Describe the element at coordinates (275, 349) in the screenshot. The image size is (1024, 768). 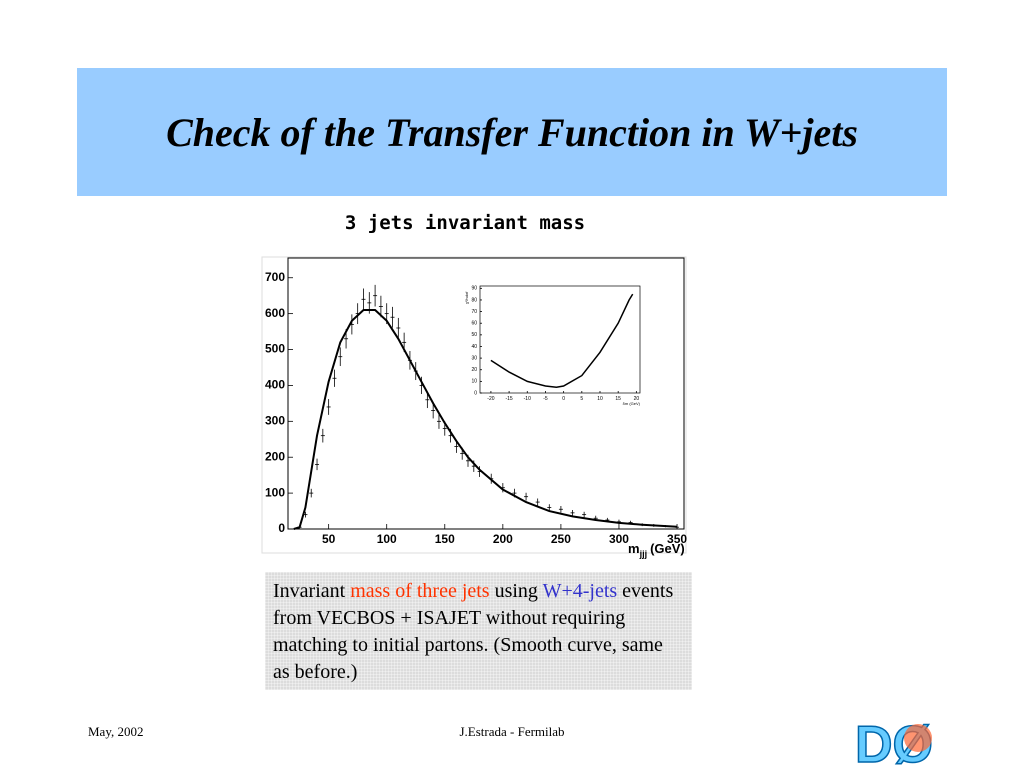
I see `y-tick-label: 500` at that location.